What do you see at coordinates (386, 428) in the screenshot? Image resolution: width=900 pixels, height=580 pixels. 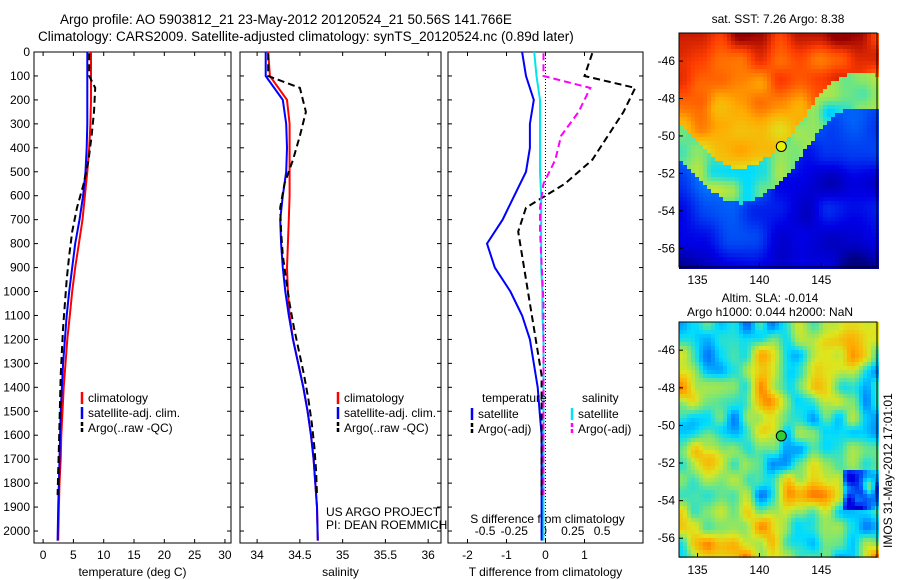 I see `legend-label: Argo(..raw -QC)` at bounding box center [386, 428].